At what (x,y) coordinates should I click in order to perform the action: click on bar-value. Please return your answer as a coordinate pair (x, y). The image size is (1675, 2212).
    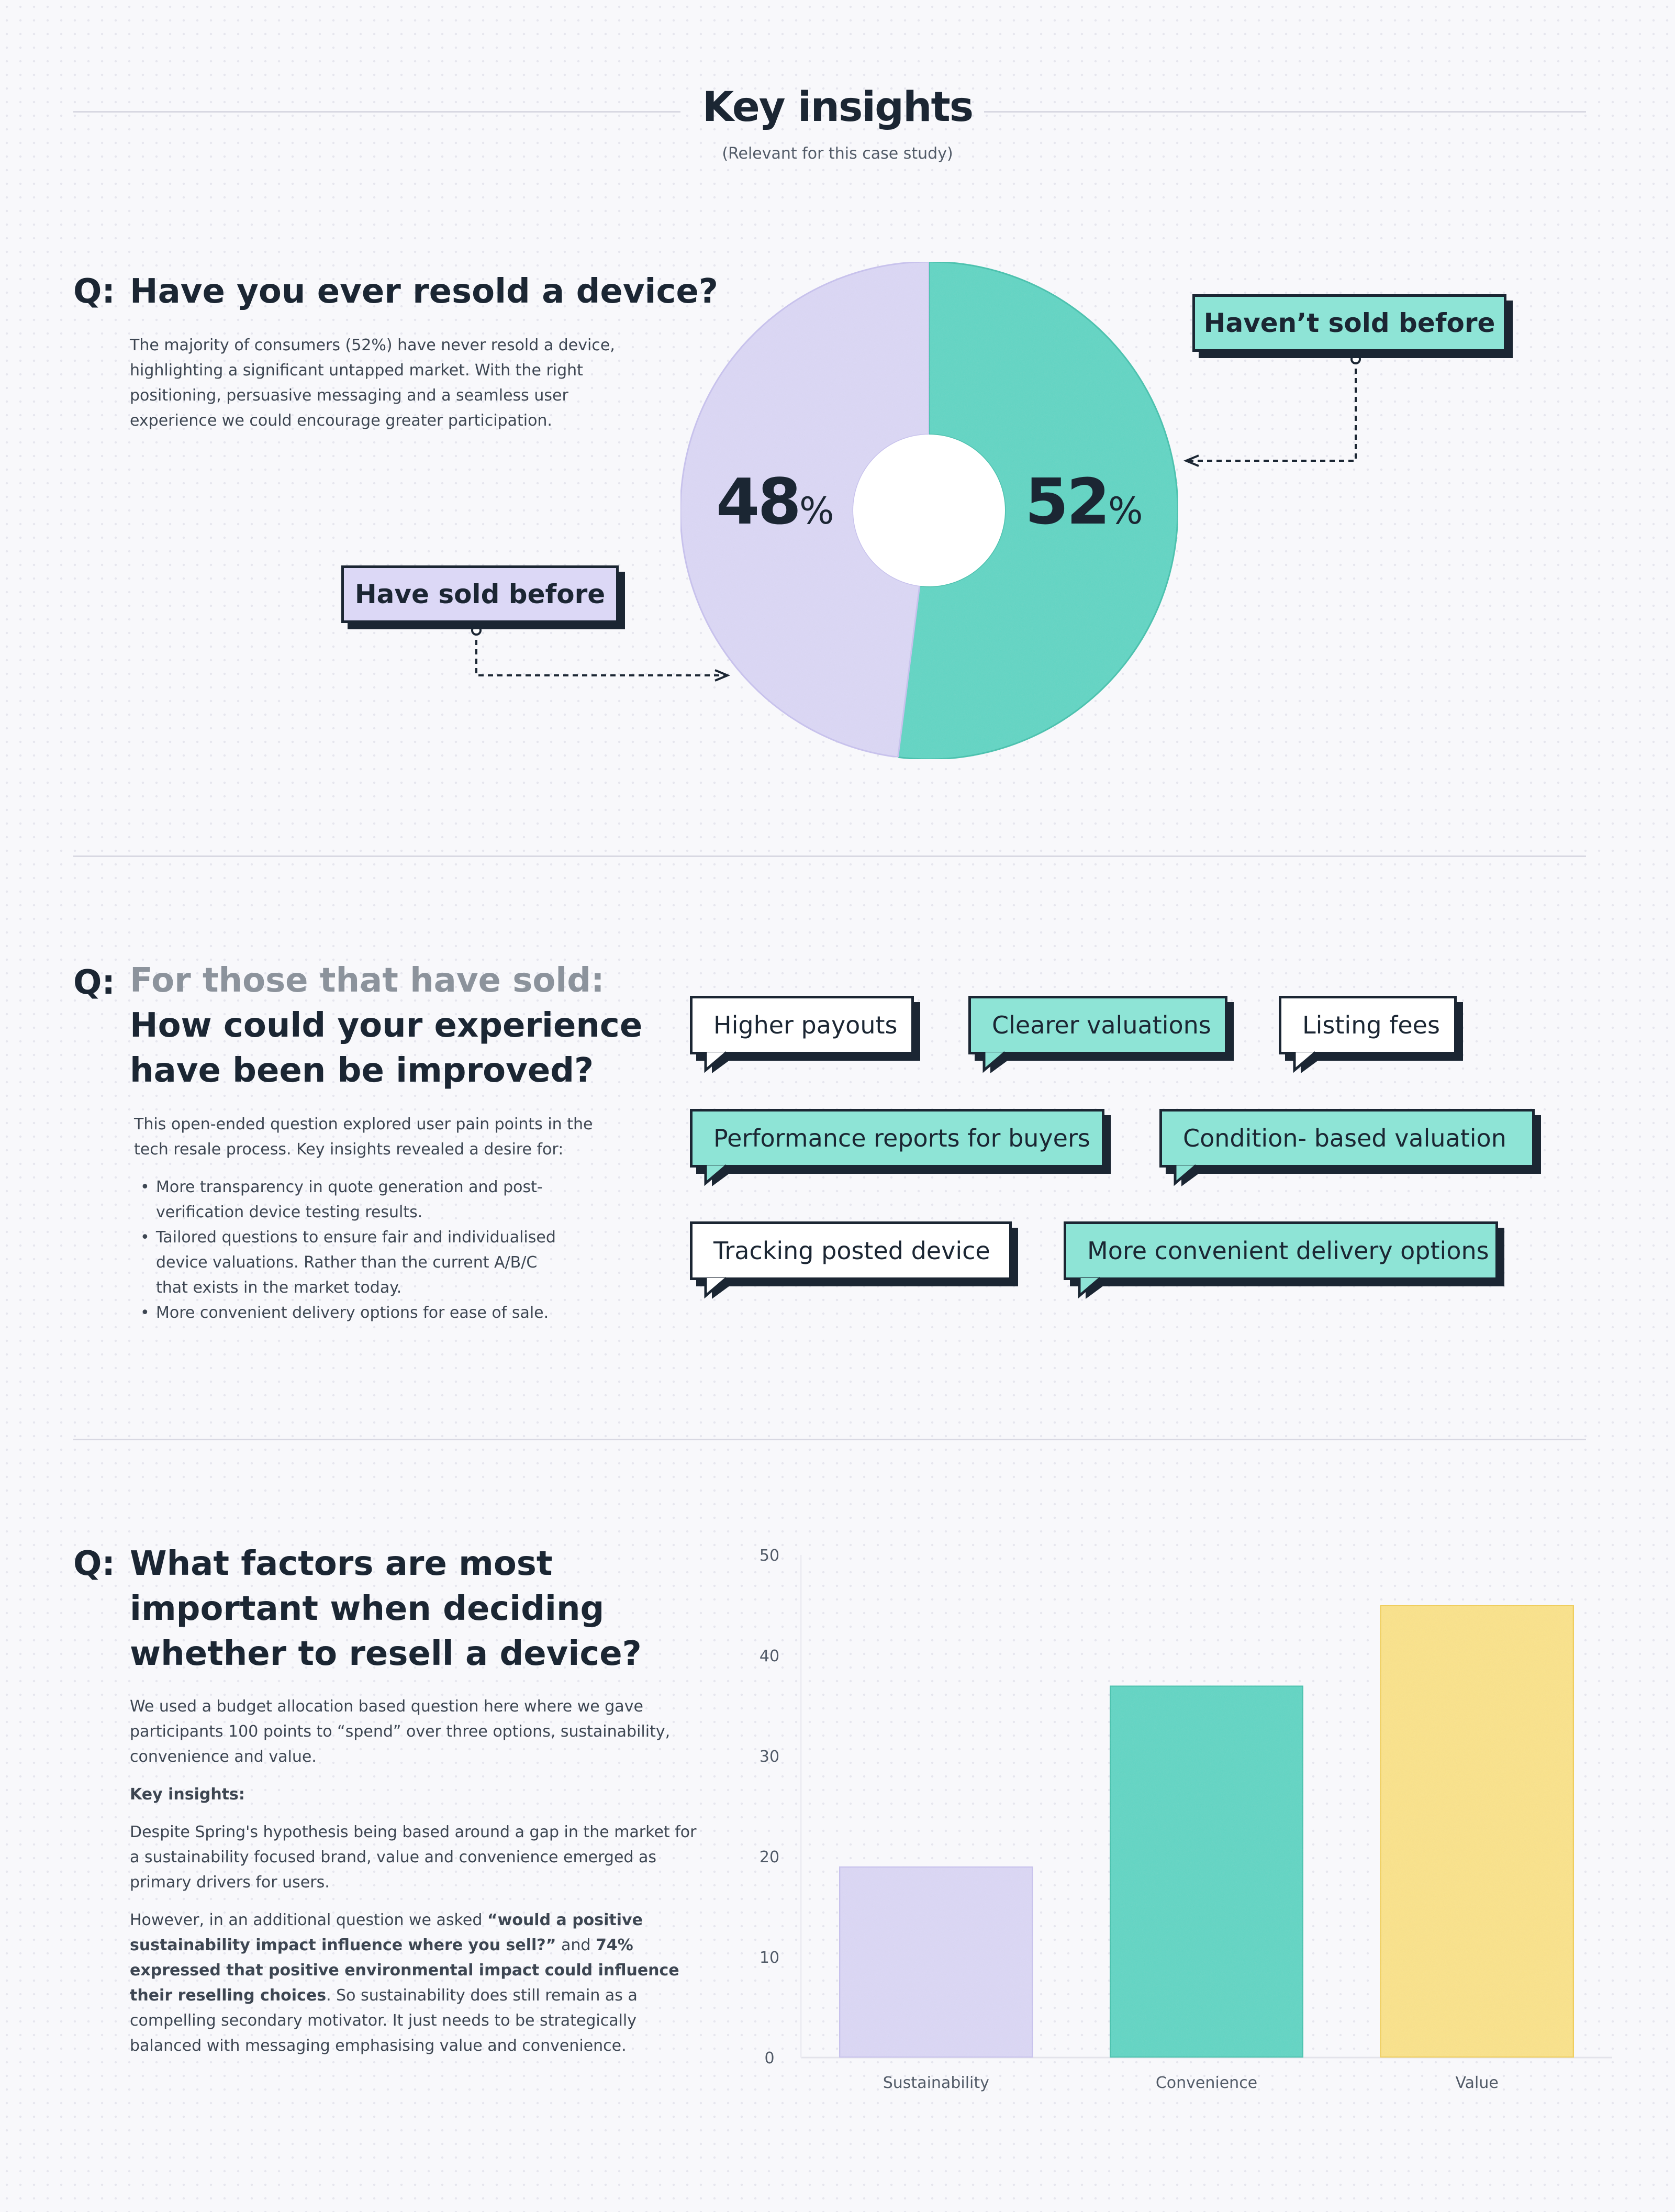
    Looking at the image, I should click on (1477, 1831).